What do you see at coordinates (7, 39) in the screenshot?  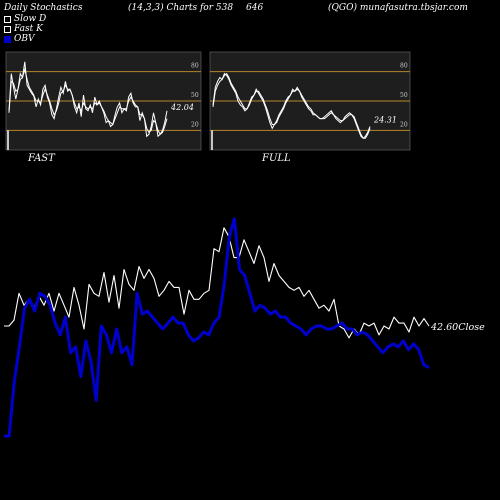 I see `legend-swatch-obv` at bounding box center [7, 39].